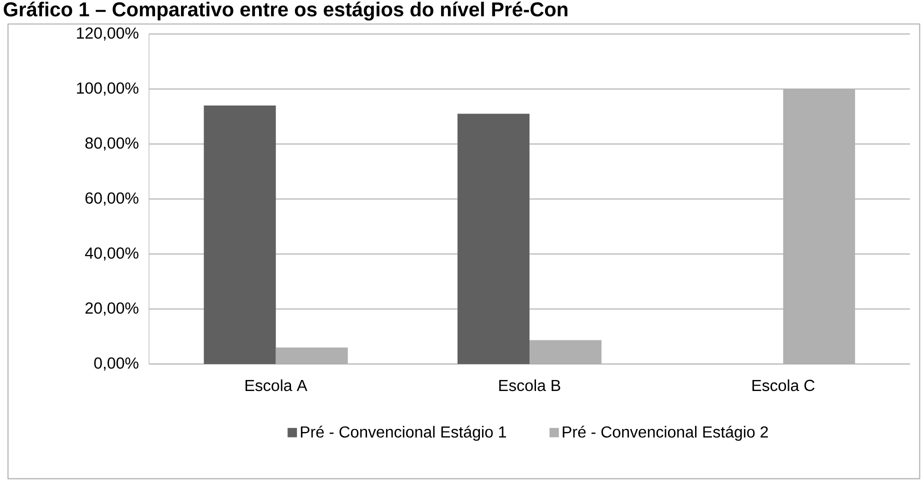  I want to click on y-tick-label: 20,00%, so click(111, 309).